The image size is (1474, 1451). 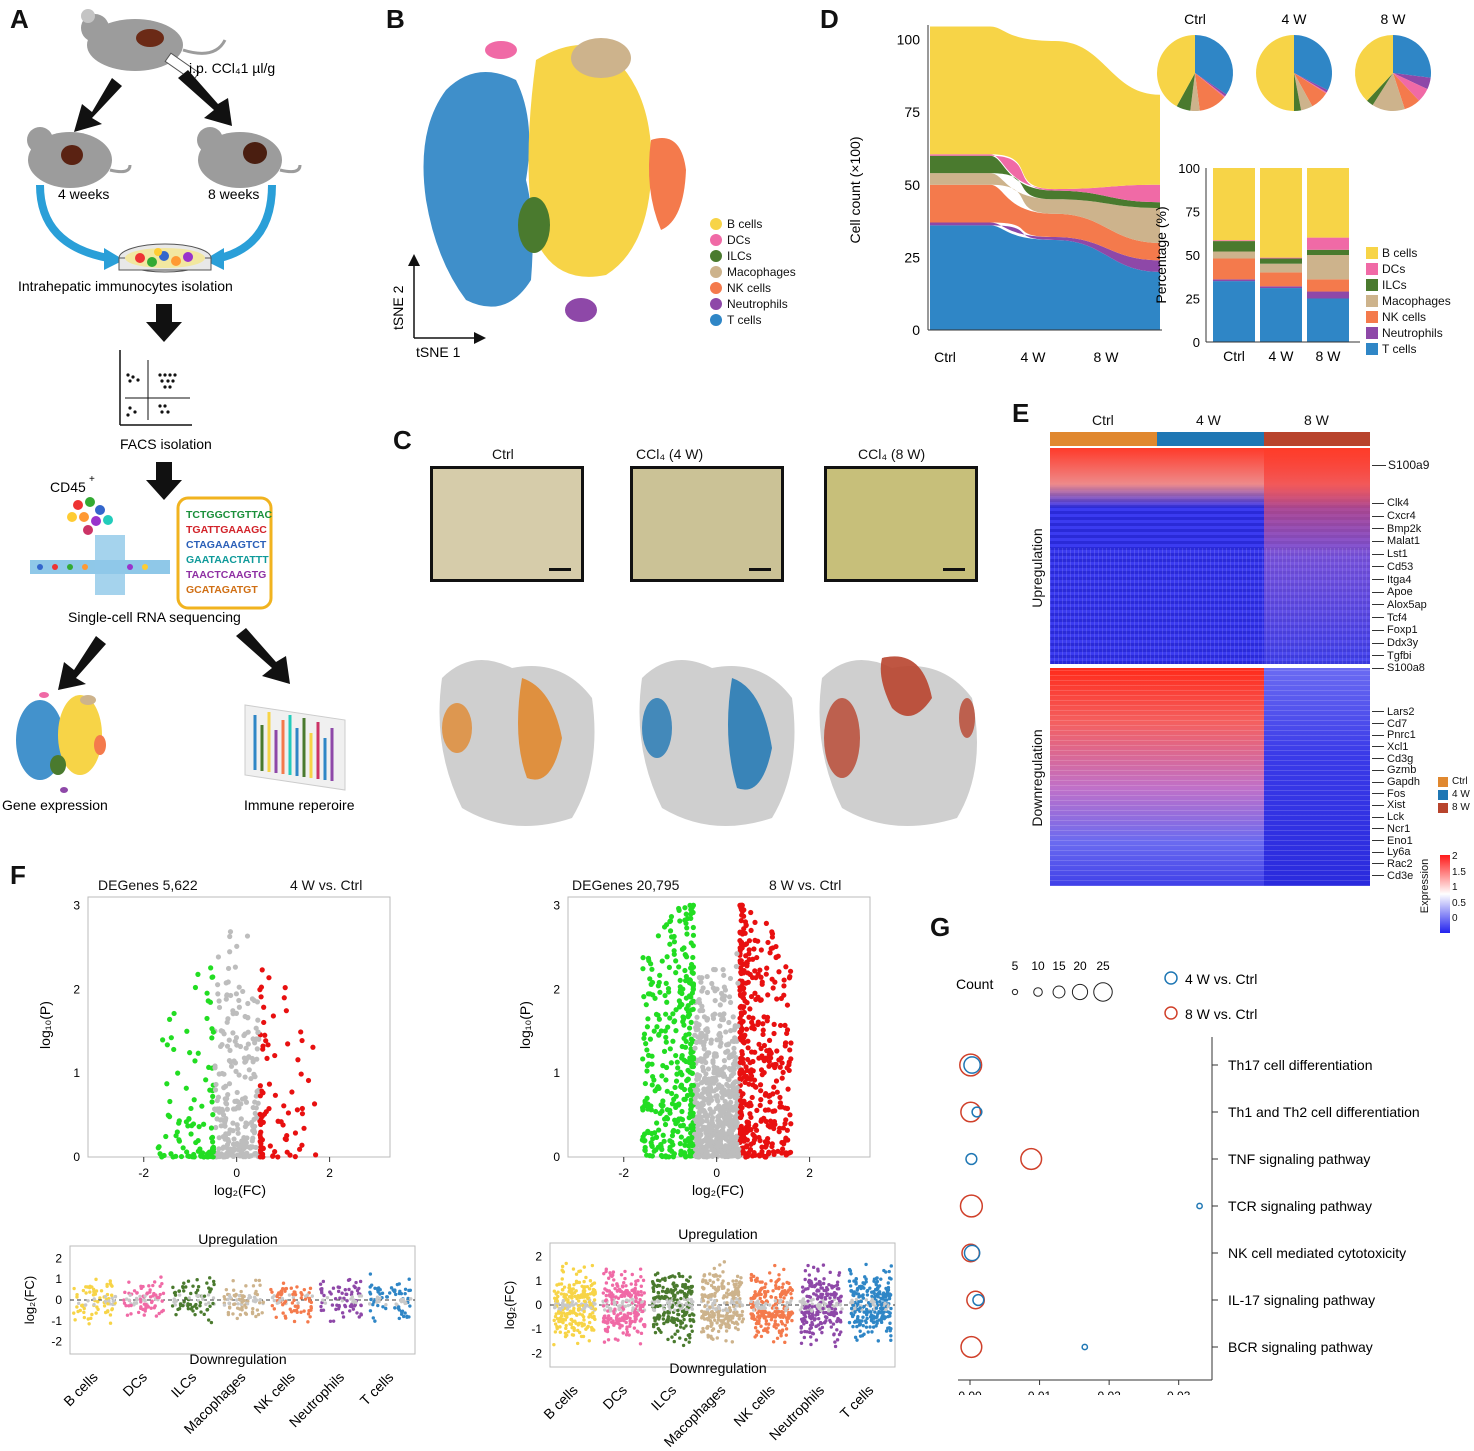 What do you see at coordinates (1400, 863) in the screenshot?
I see `gene-name: Rac2` at bounding box center [1400, 863].